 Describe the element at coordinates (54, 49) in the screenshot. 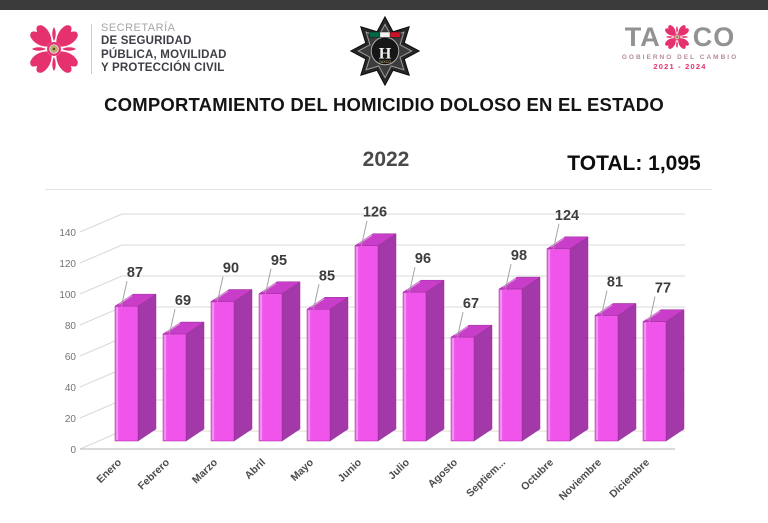

I see `flower-logo-icon` at that location.